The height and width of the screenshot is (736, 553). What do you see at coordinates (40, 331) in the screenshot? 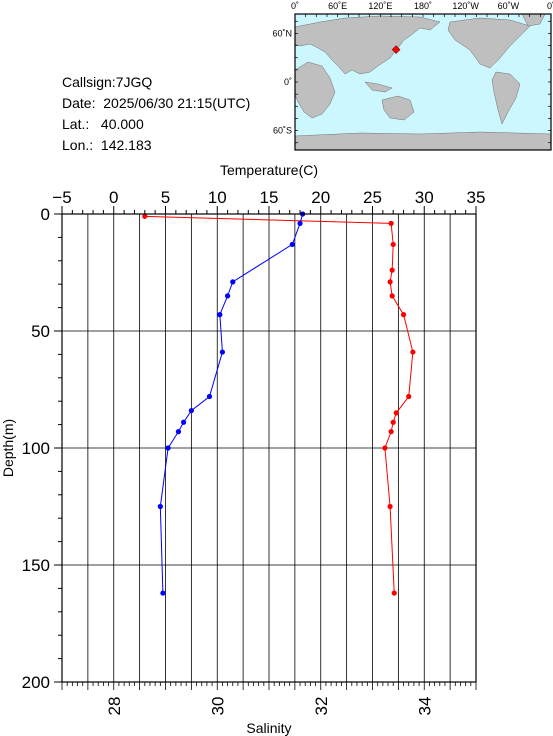
I see `depth-tick-label: 50` at bounding box center [40, 331].